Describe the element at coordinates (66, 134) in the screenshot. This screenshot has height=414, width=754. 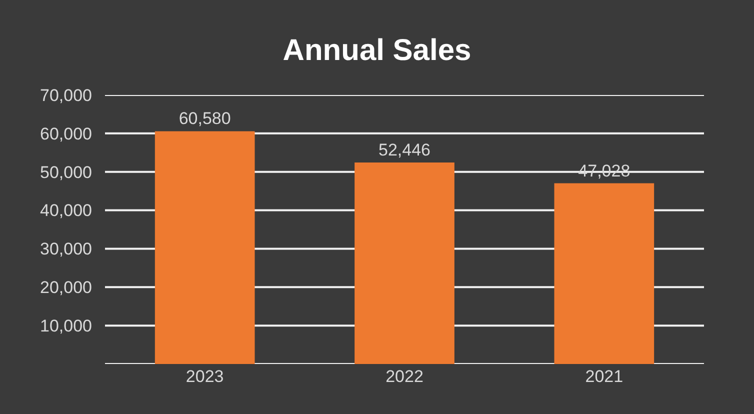
I see `y-tick-label: 60,000` at that location.